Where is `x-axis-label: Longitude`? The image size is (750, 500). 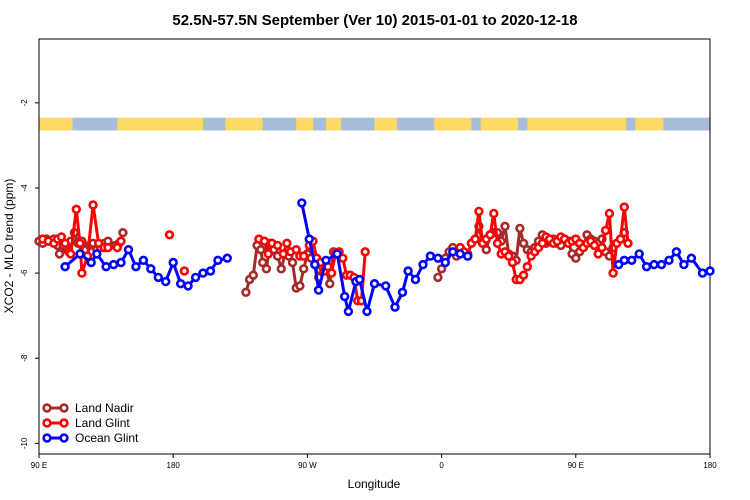
x-axis-label: Longitude is located at coordinates (374, 484).